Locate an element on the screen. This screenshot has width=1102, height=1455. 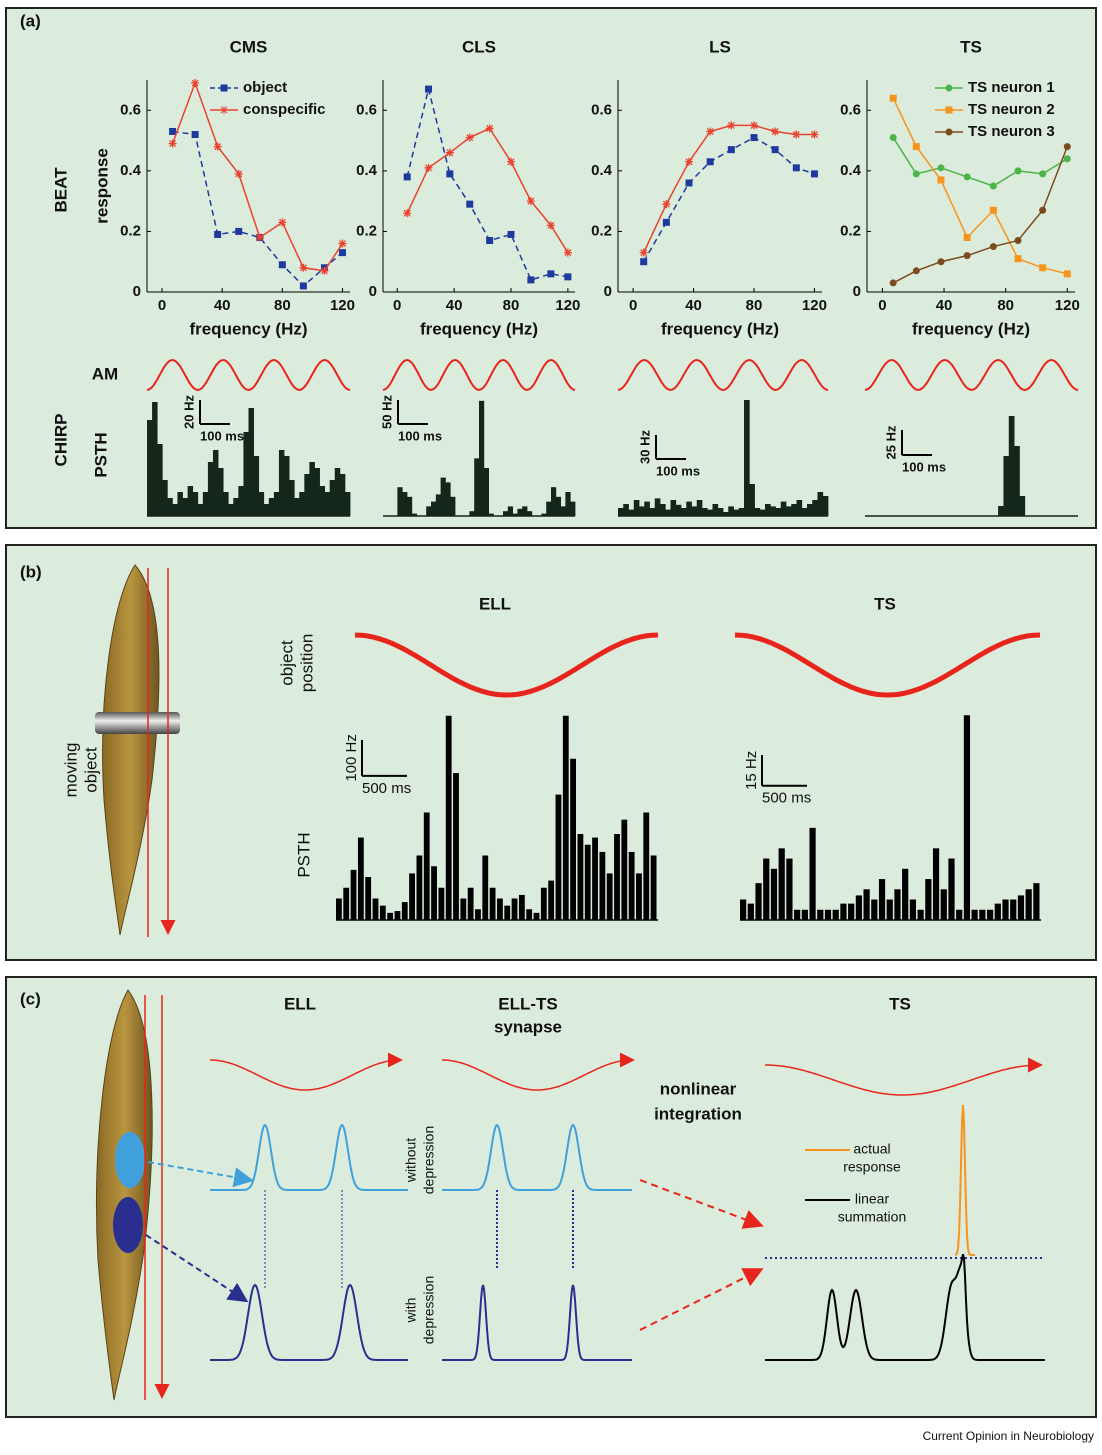
integration-label: integration is located at coordinates (698, 1113).